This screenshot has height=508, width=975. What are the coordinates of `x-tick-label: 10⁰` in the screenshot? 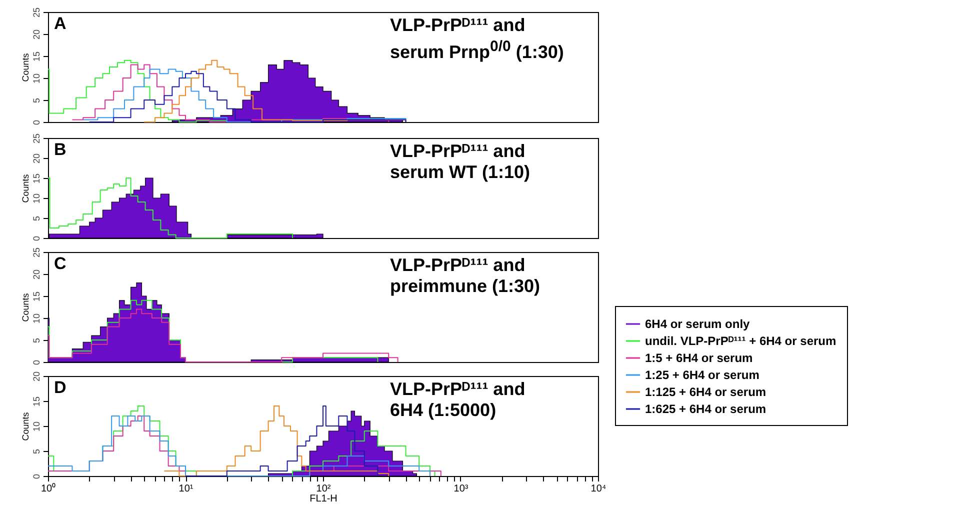 It's located at (48, 488).